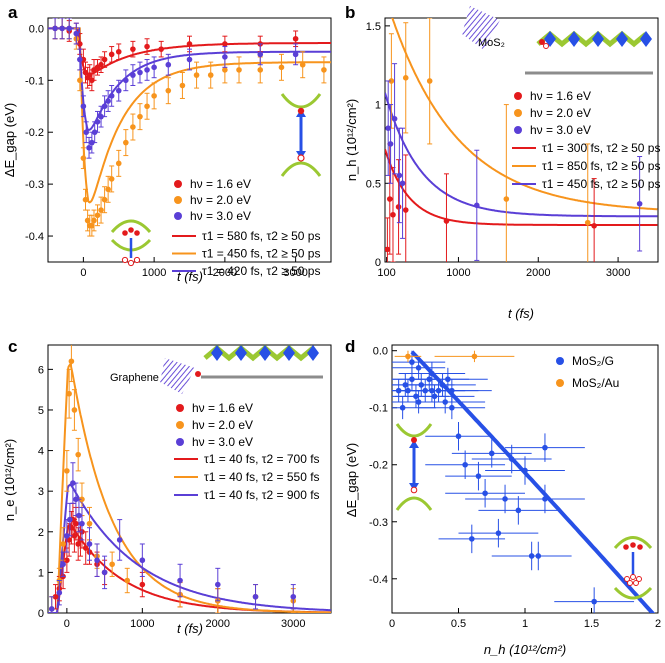  Describe the element at coordinates (373, 184) in the screenshot. I see `panel-b-ytick-label: 0.5` at that location.